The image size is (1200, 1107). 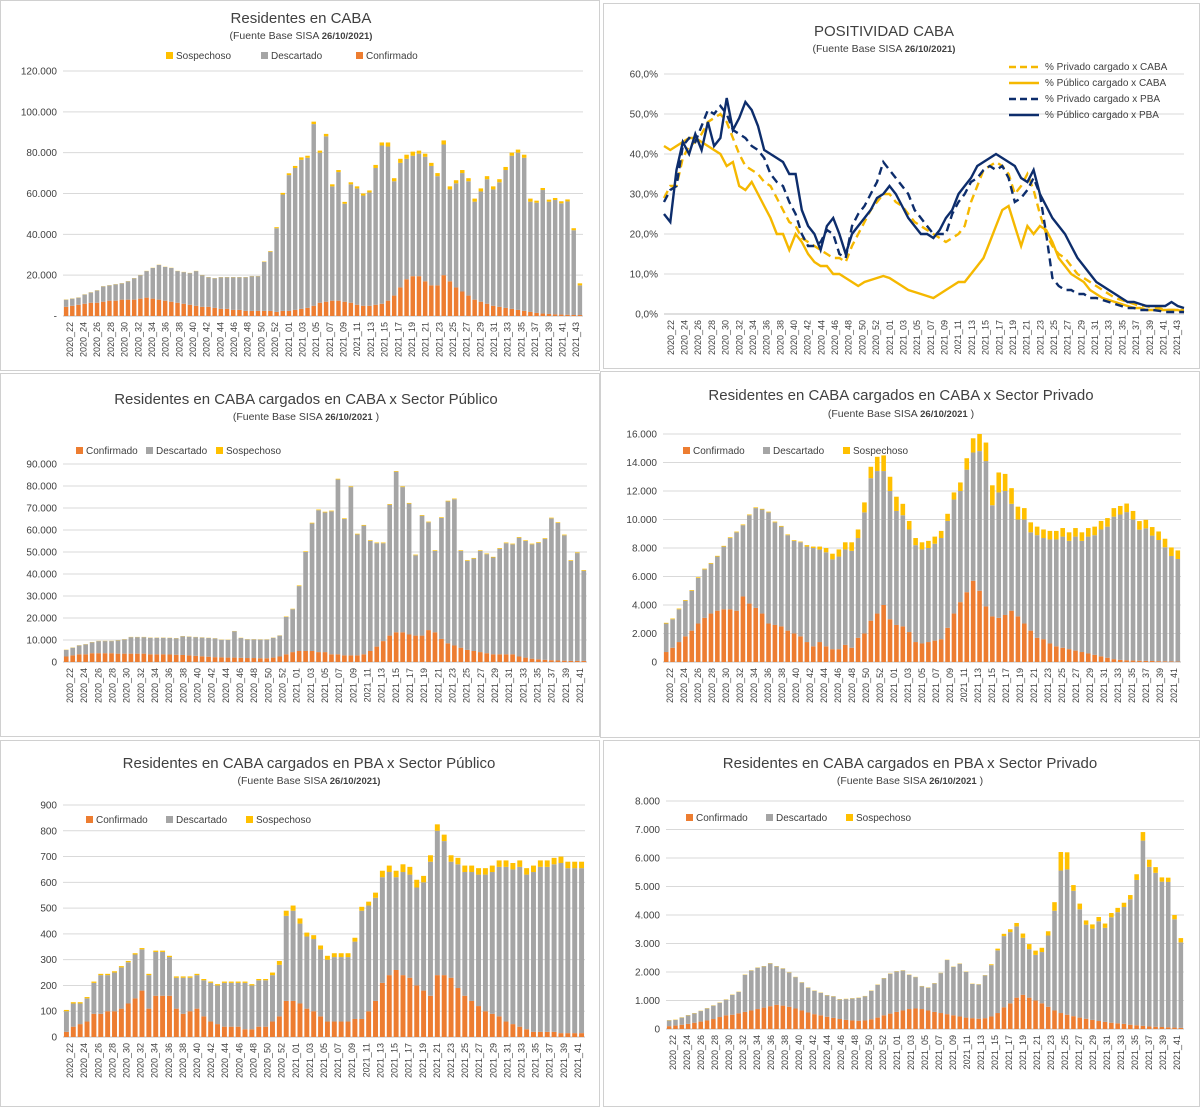 I want to click on line-privado-cargado-x-caba, so click(x=923, y=212).